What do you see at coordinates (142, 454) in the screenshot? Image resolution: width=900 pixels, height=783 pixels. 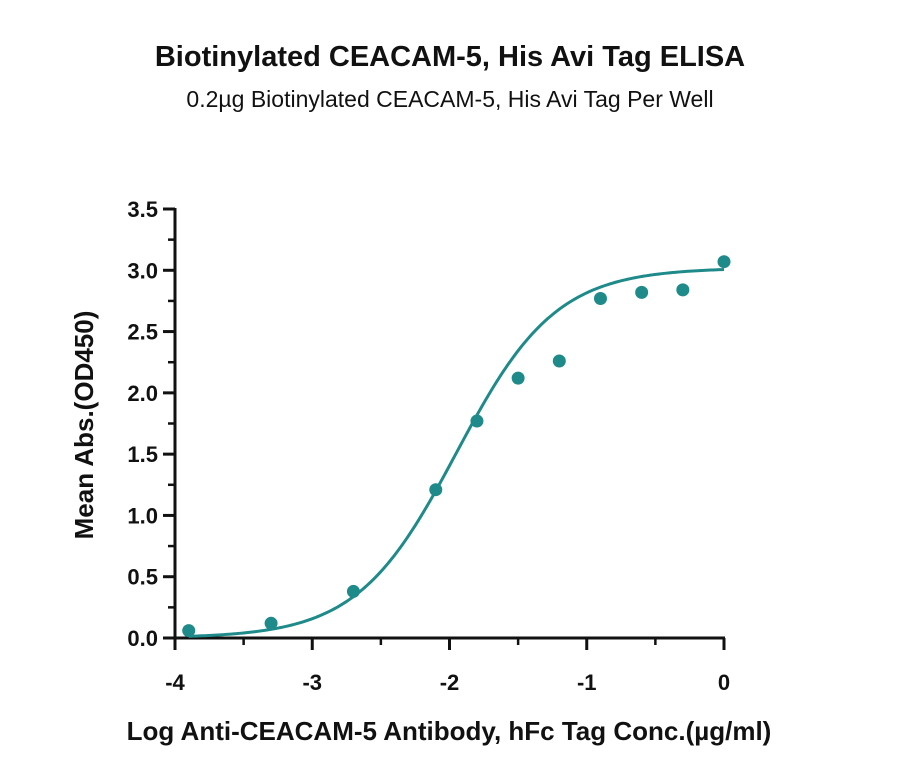 I see `y-tick-label: 1.5` at bounding box center [142, 454].